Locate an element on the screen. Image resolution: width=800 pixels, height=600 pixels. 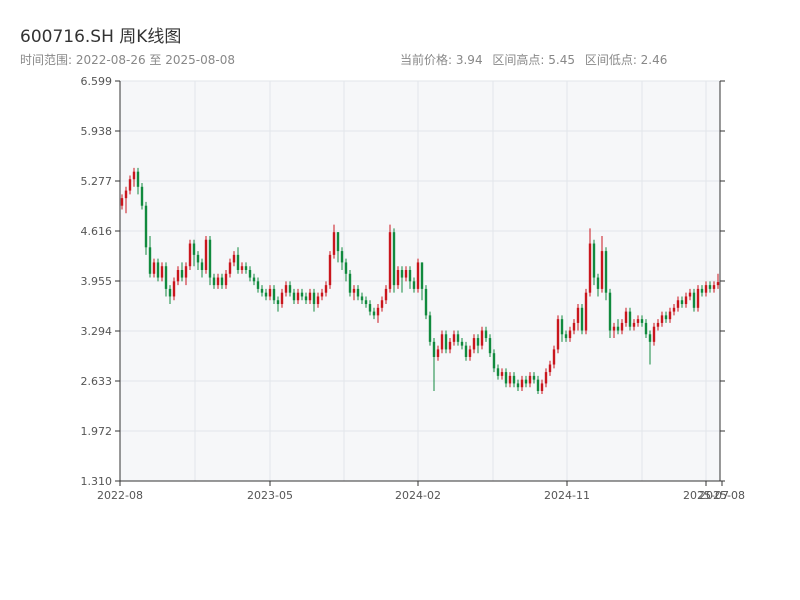
x-tick-label: 2023-05 is located at coordinates (270, 495).